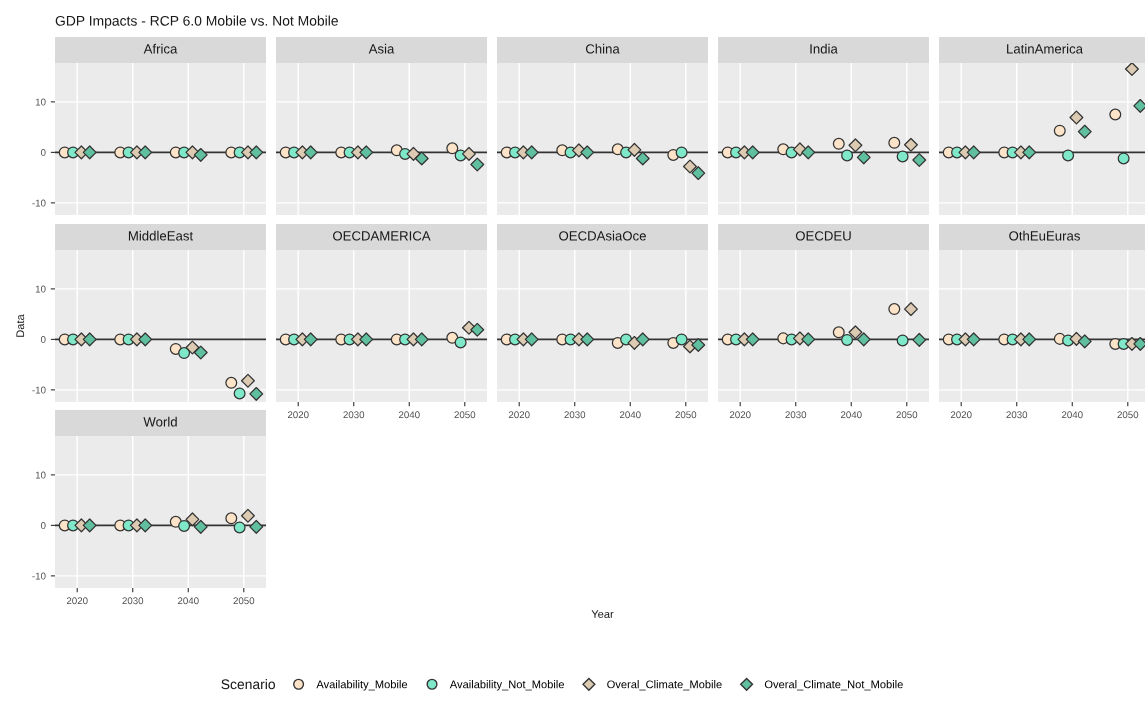  What do you see at coordinates (160, 48) in the screenshot?
I see `chart-subtitle: Africa` at bounding box center [160, 48].